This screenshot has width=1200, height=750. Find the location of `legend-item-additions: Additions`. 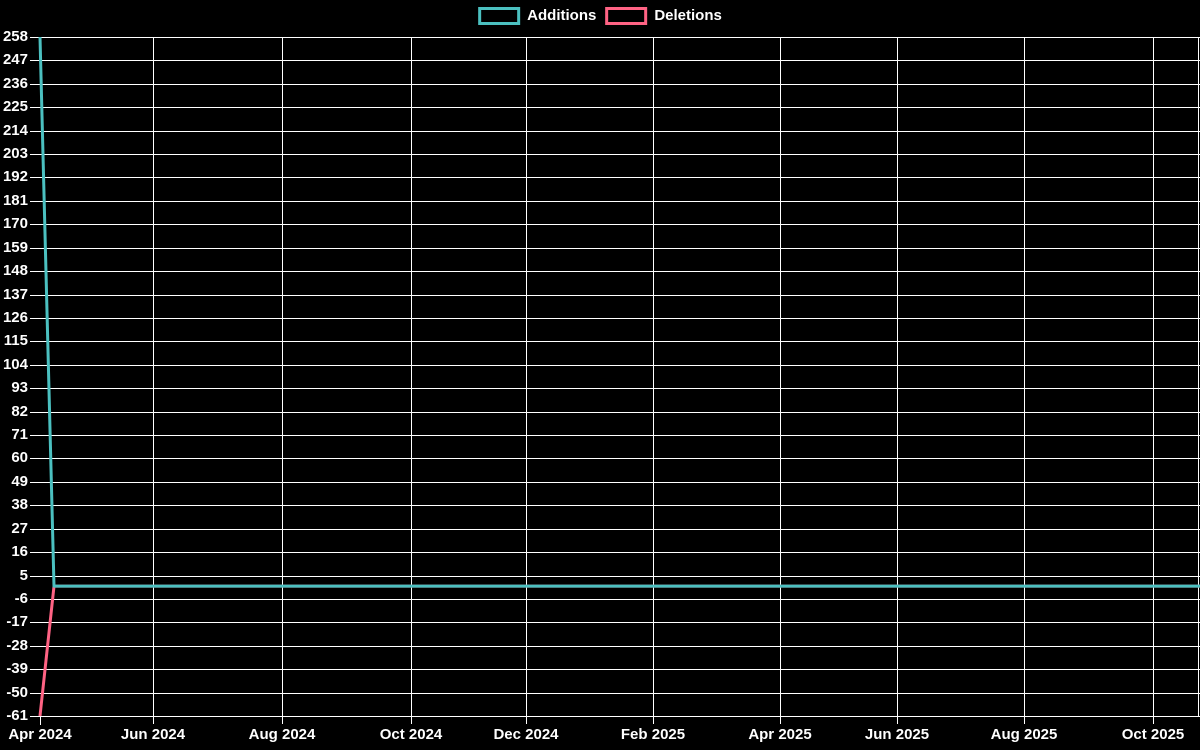

legend-item-additions: Additions is located at coordinates (537, 16).